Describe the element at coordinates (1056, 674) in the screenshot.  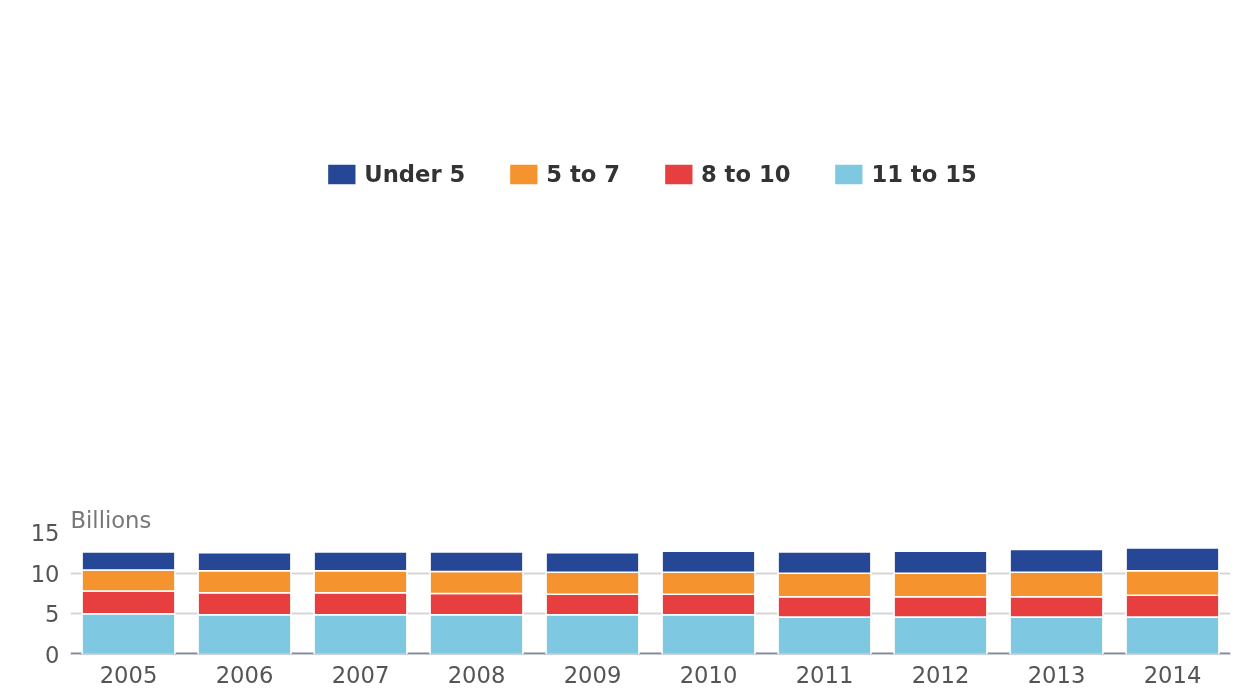
I see `x-tick-label: 2013` at that location.